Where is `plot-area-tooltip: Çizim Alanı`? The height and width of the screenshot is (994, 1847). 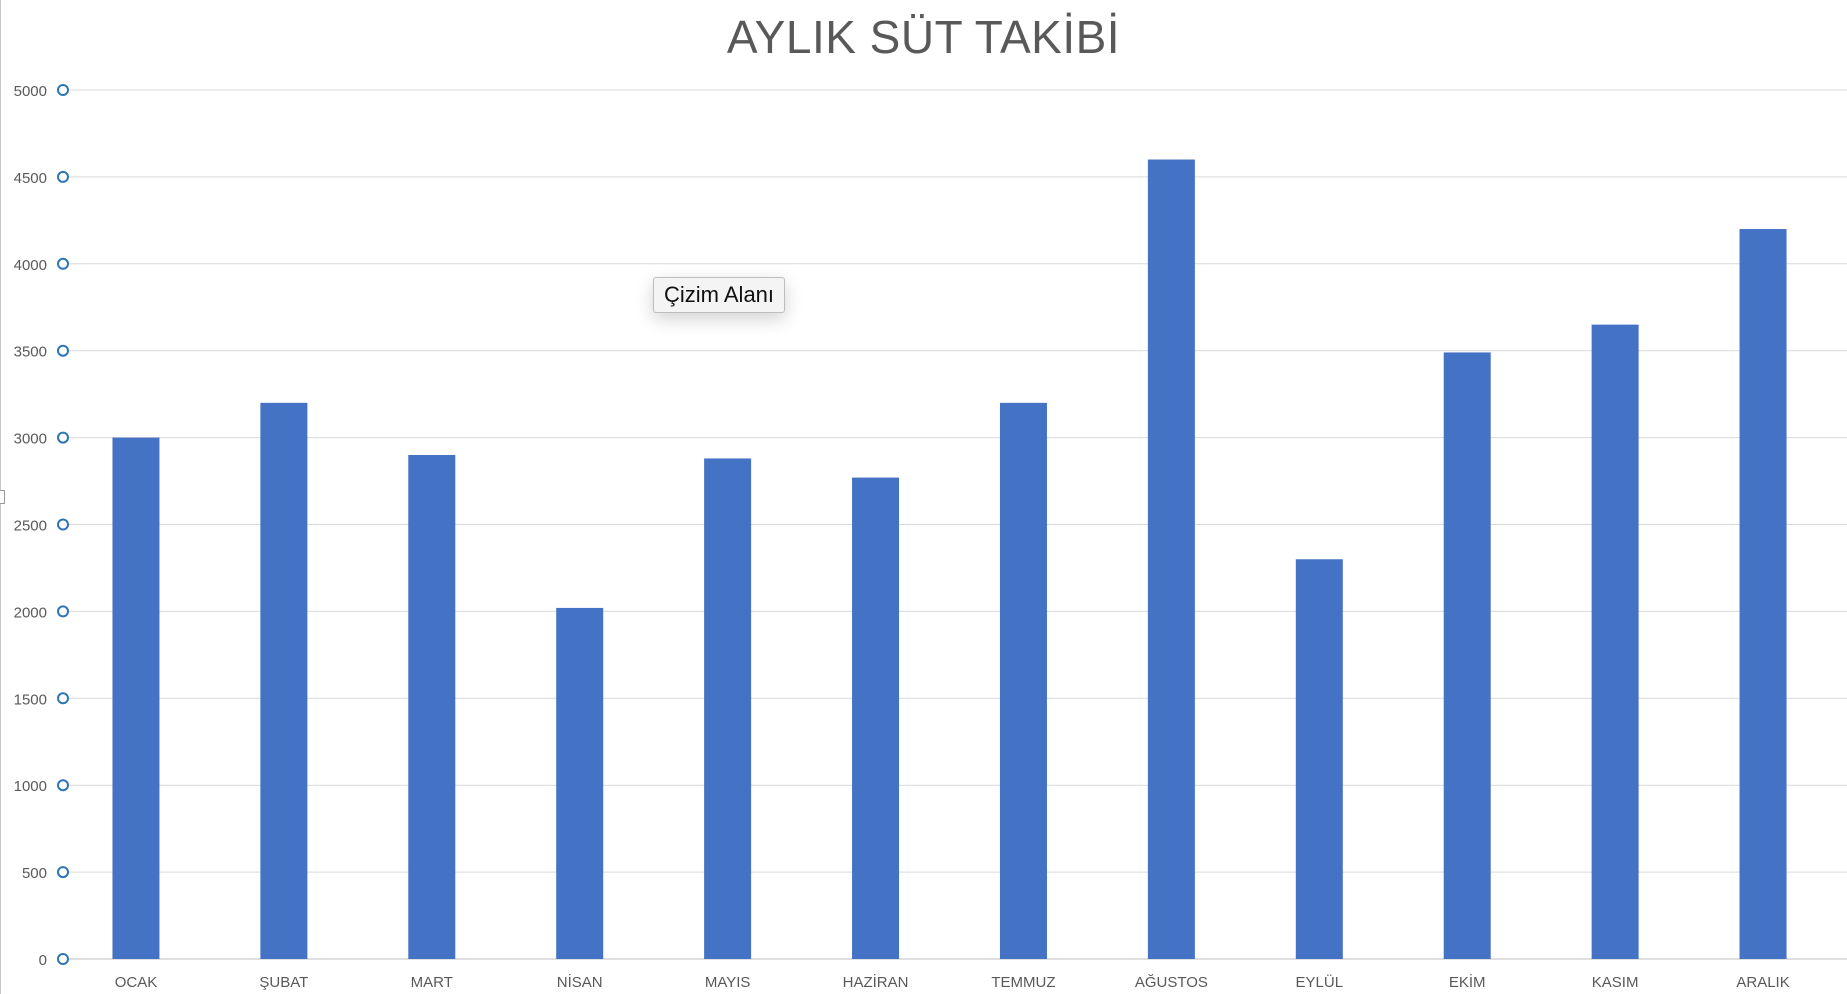 plot-area-tooltip: Çizim Alanı is located at coordinates (719, 295).